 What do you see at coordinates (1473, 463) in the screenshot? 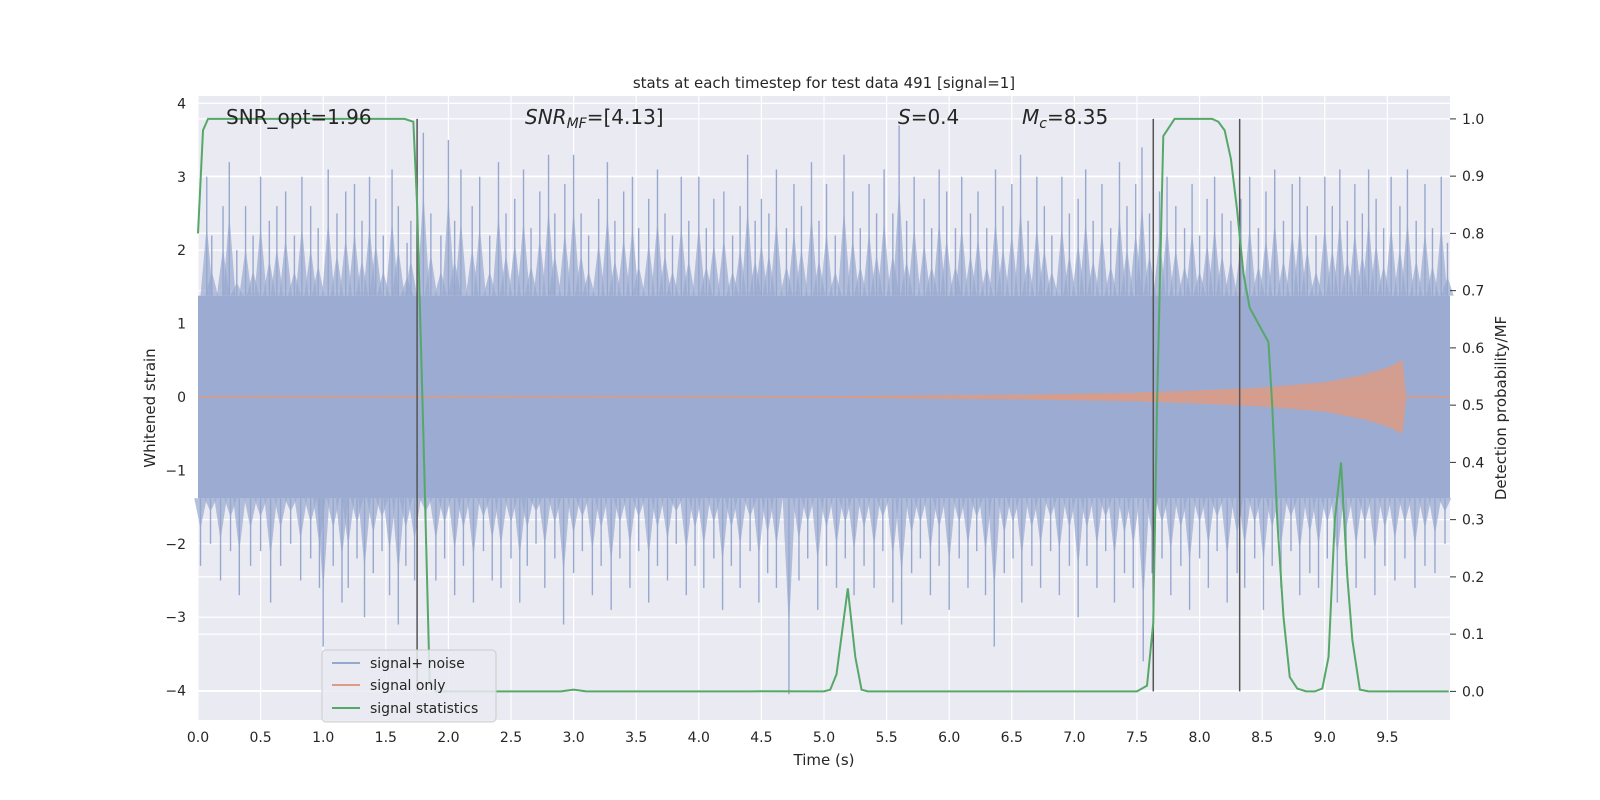
I see `y-right-tick-label: 0.4` at bounding box center [1473, 463].